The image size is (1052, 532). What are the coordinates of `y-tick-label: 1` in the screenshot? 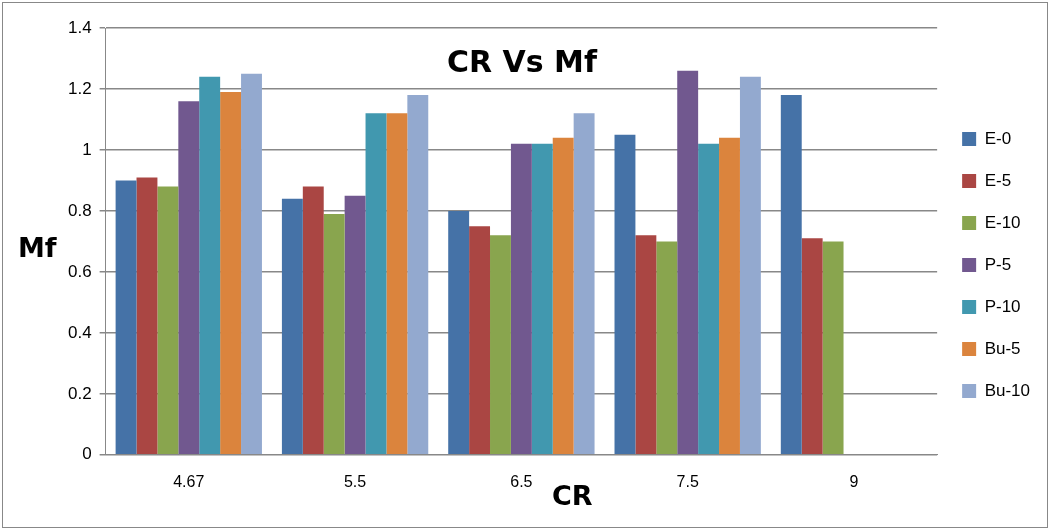 It's located at (87, 149).